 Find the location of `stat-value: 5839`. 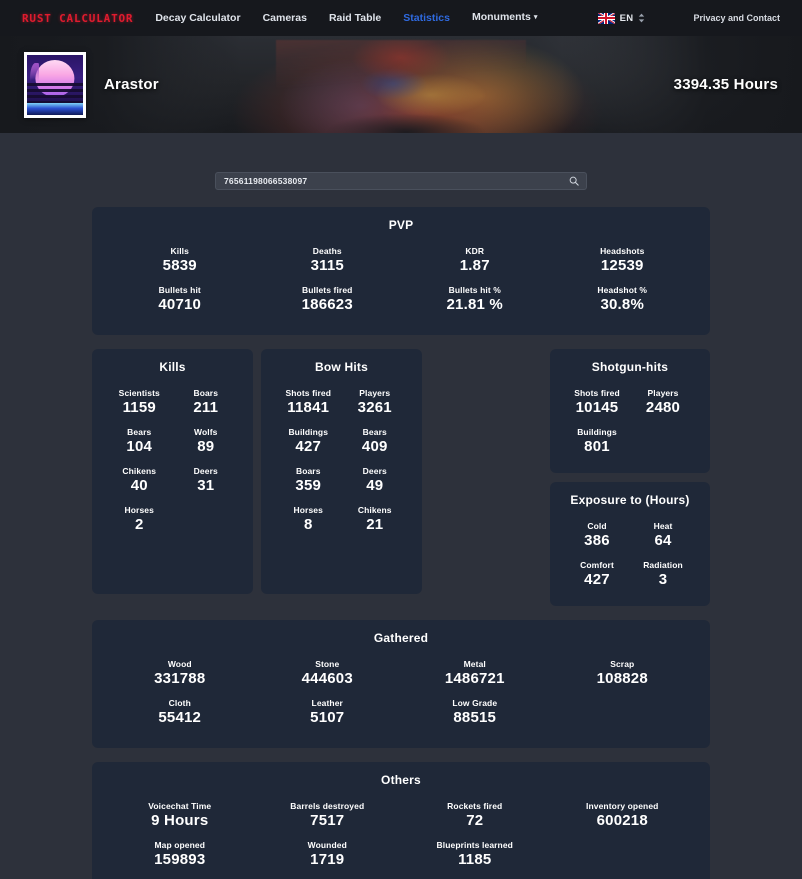

stat-value: 5839 is located at coordinates (179, 265).